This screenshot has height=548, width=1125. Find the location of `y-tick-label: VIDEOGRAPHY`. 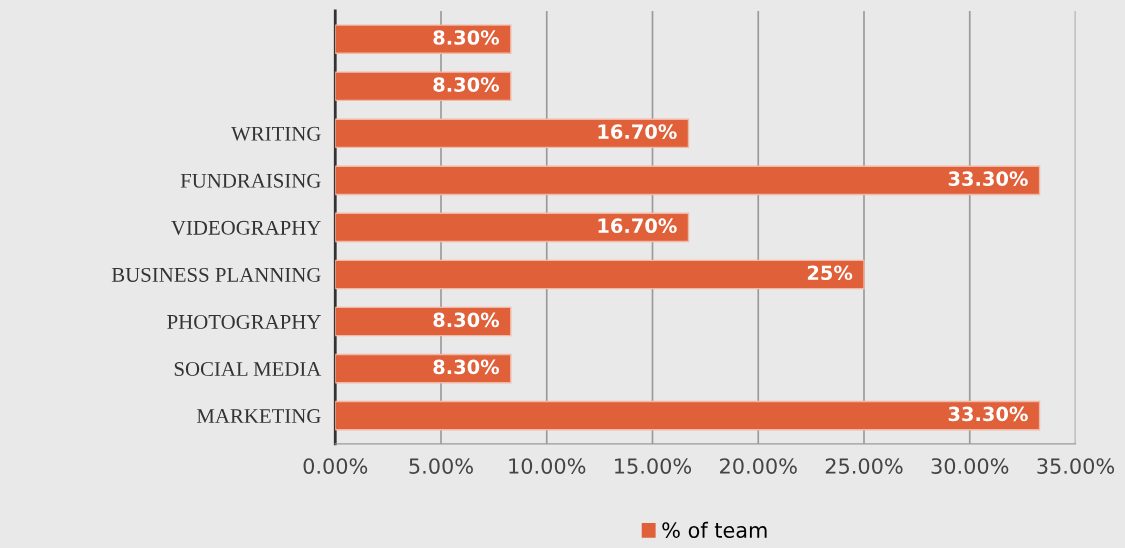

y-tick-label: VIDEOGRAPHY is located at coordinates (246, 227).